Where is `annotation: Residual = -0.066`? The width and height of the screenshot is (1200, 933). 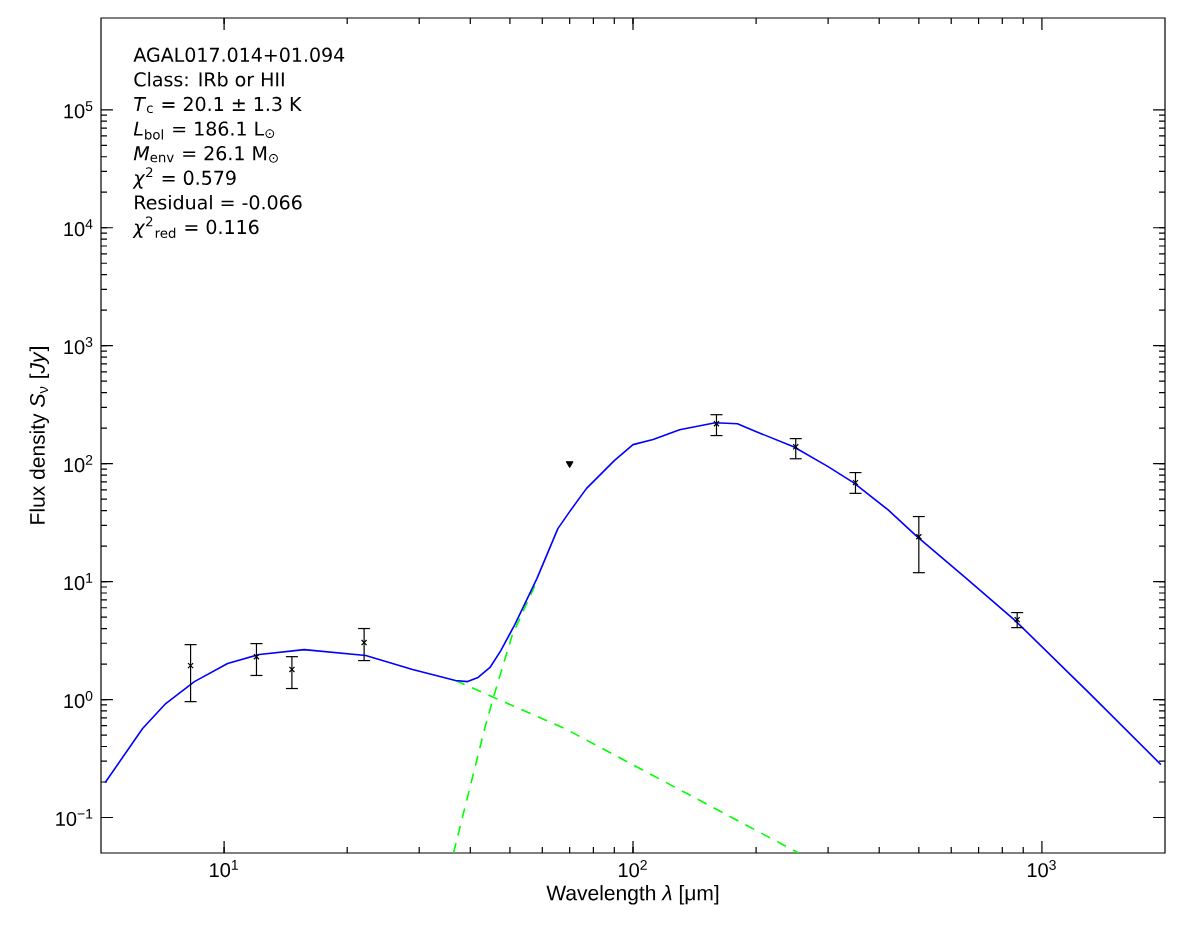 annotation: Residual = -0.066 is located at coordinates (218, 202).